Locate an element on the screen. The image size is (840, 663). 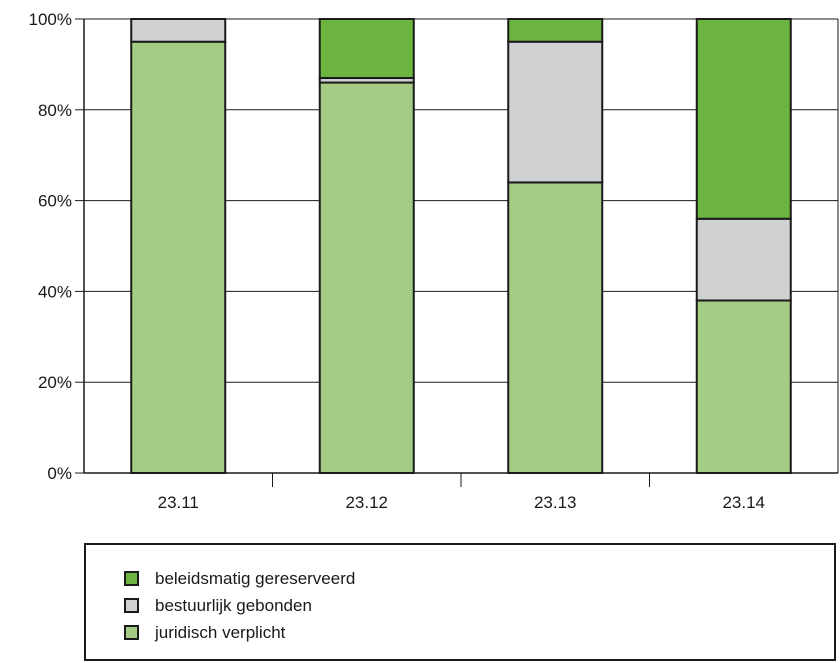
x-tick-label: 23.13 is located at coordinates (555, 502).